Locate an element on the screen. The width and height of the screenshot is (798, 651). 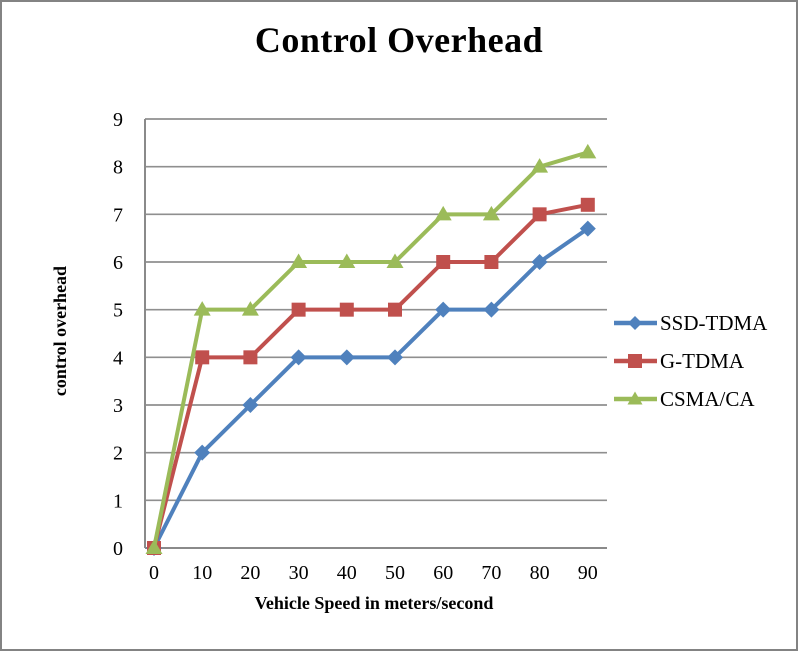
y-tick-labels: 0 1 2 3 4 5 6 7 8 9 is located at coordinates (118, 334).